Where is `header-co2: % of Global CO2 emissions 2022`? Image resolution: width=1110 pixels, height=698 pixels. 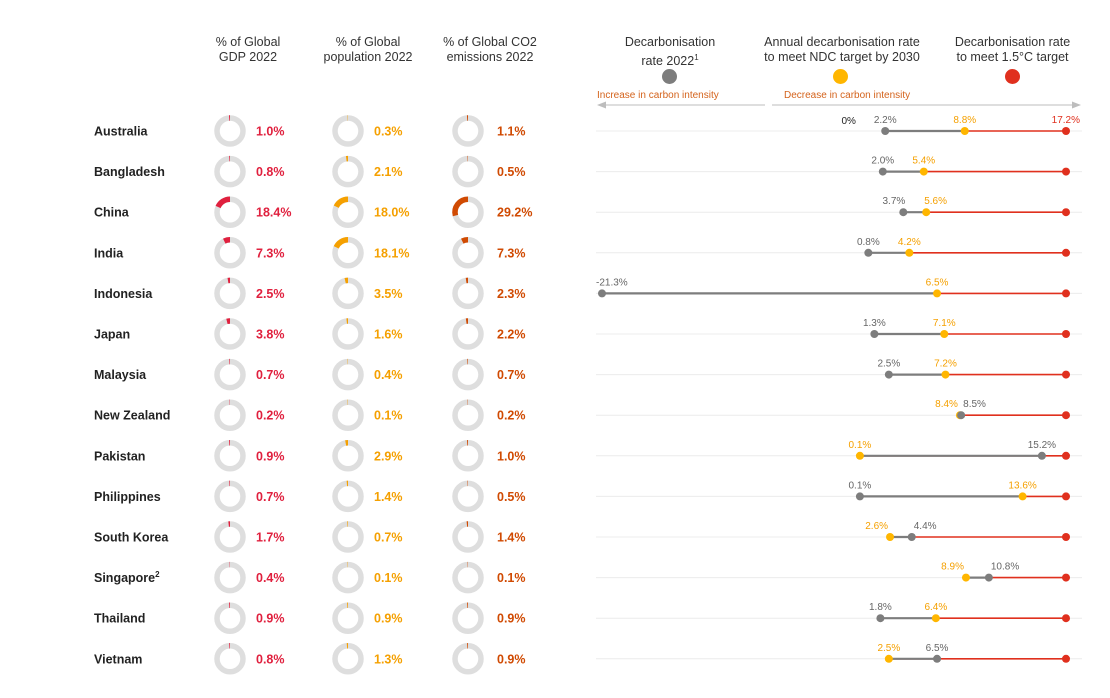
header-co2: % of Global CO2 emissions 2022 is located at coordinates (490, 50).